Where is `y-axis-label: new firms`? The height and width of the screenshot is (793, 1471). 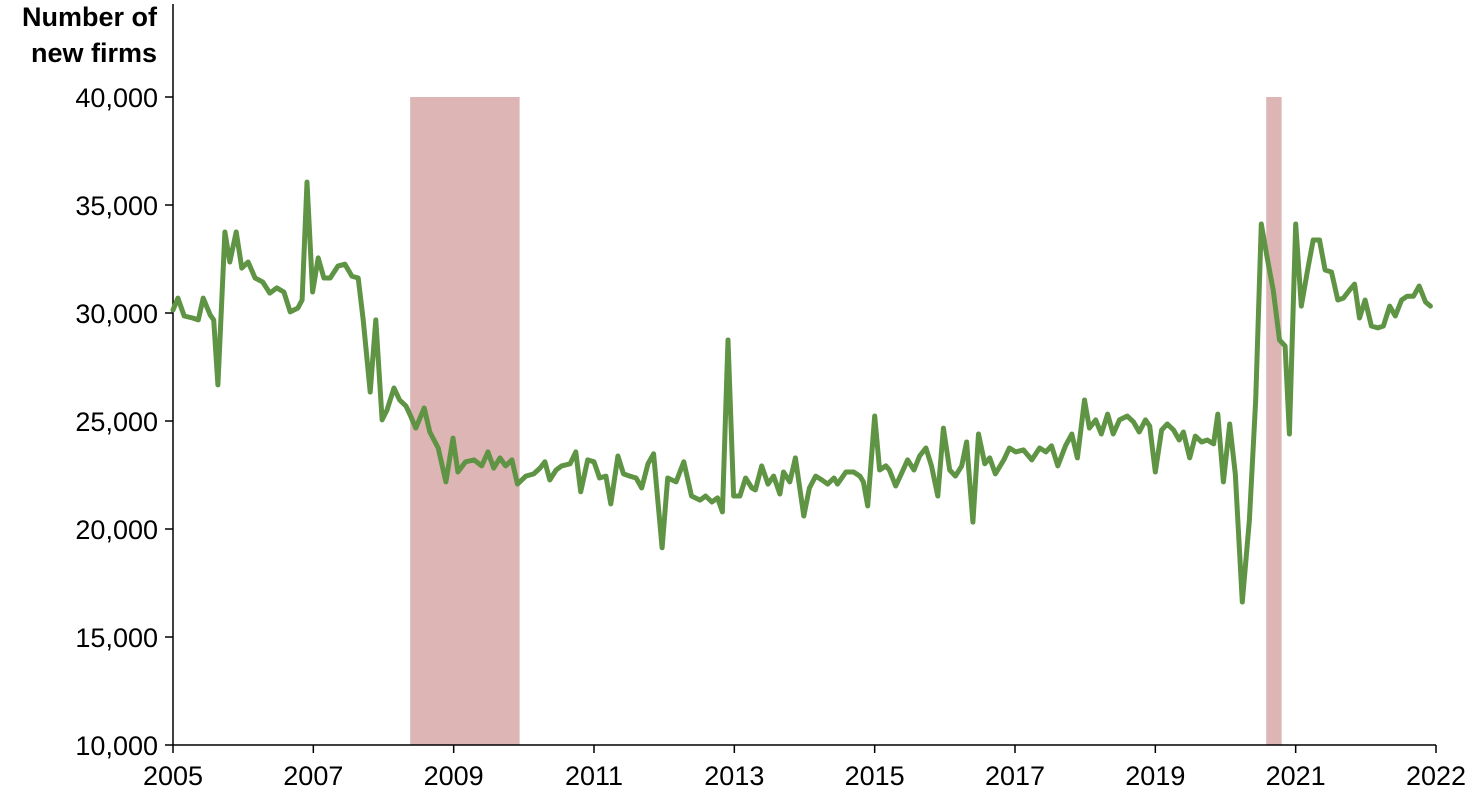
y-axis-label: new firms is located at coordinates (94, 53).